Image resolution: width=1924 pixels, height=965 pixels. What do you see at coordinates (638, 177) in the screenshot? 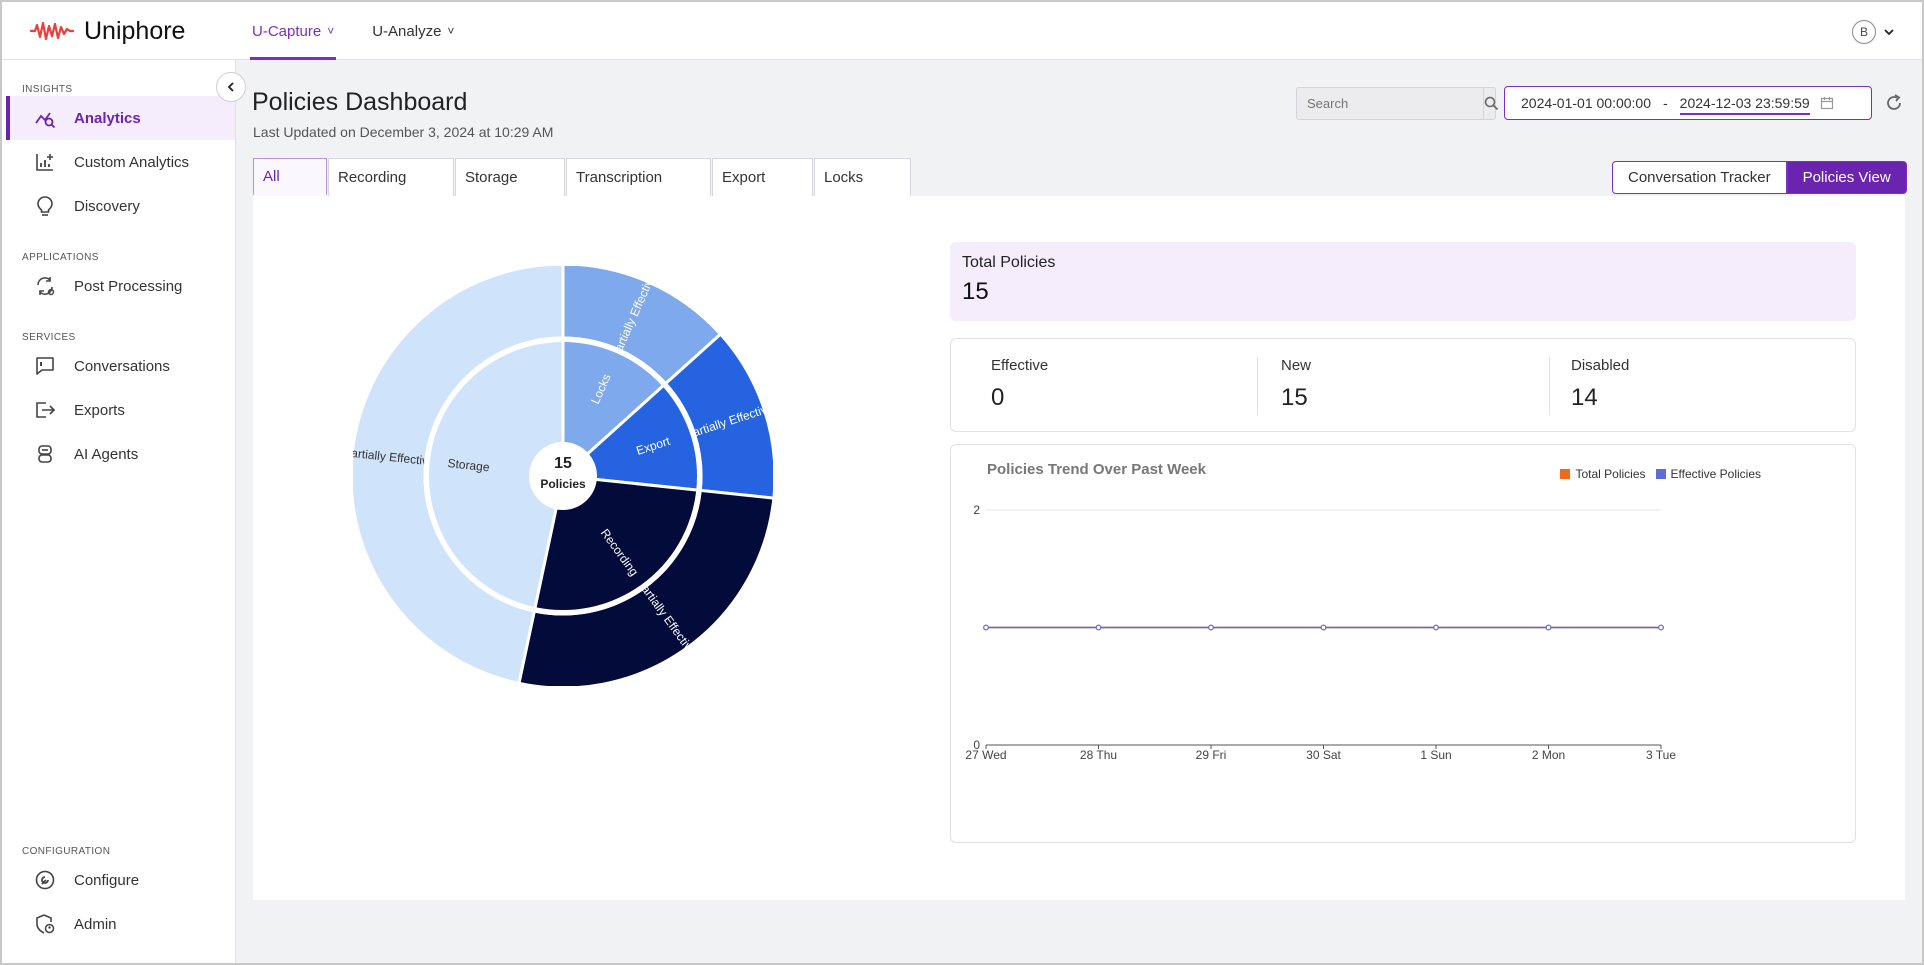
I see `tab-transcription: Transcription` at bounding box center [638, 177].